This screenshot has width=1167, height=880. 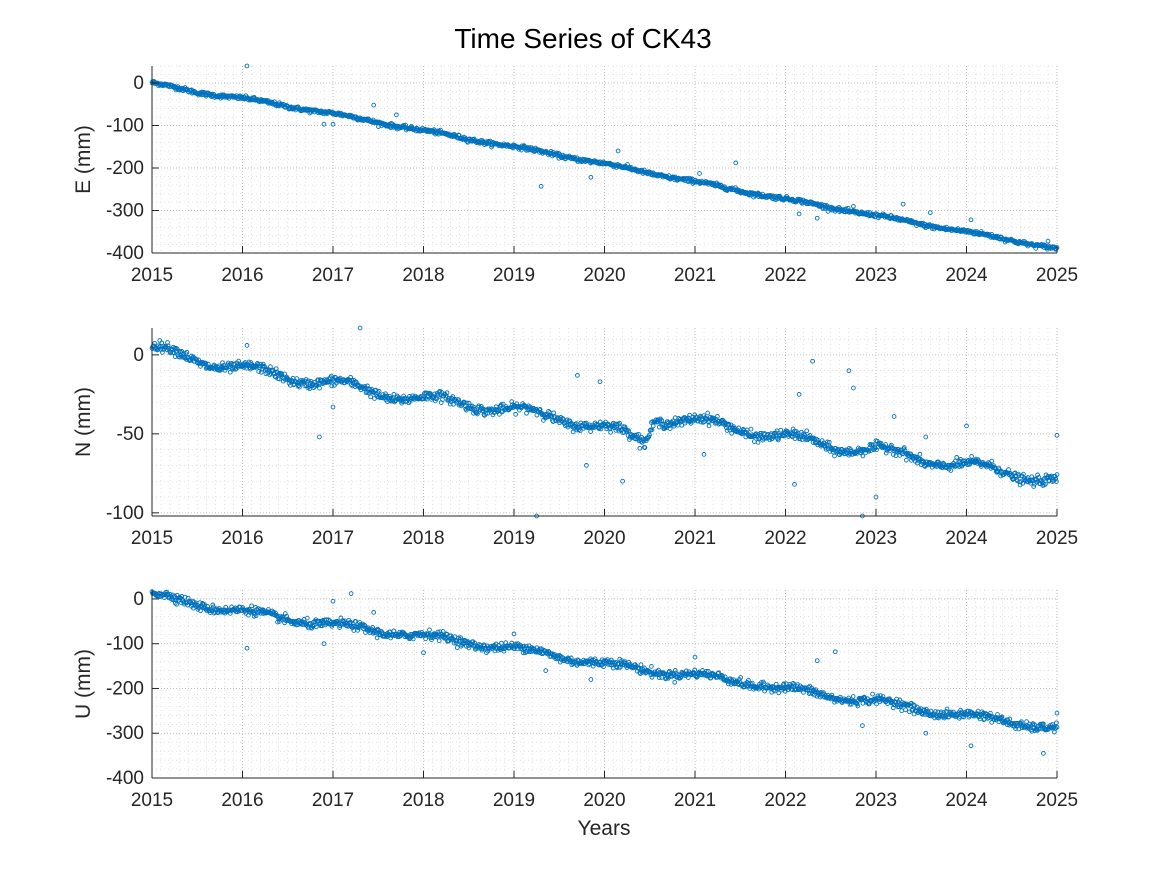 What do you see at coordinates (966, 800) in the screenshot?
I see `x-tick-label: 2024` at bounding box center [966, 800].